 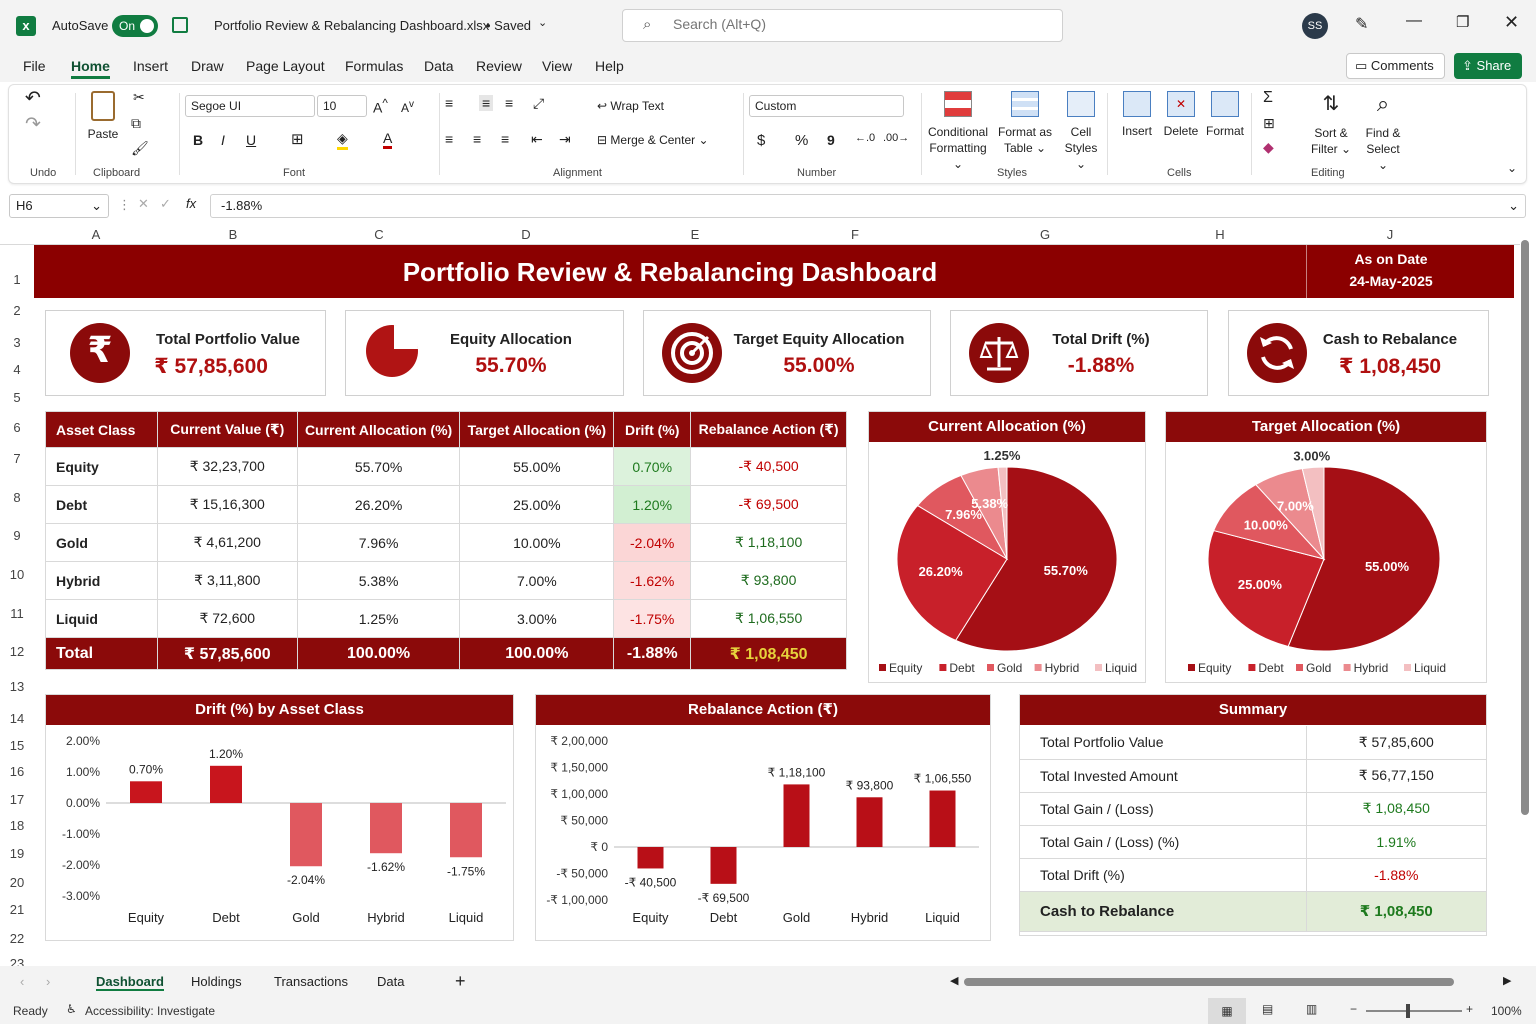 I want to click on save-state: • Saved, so click(x=509, y=25).